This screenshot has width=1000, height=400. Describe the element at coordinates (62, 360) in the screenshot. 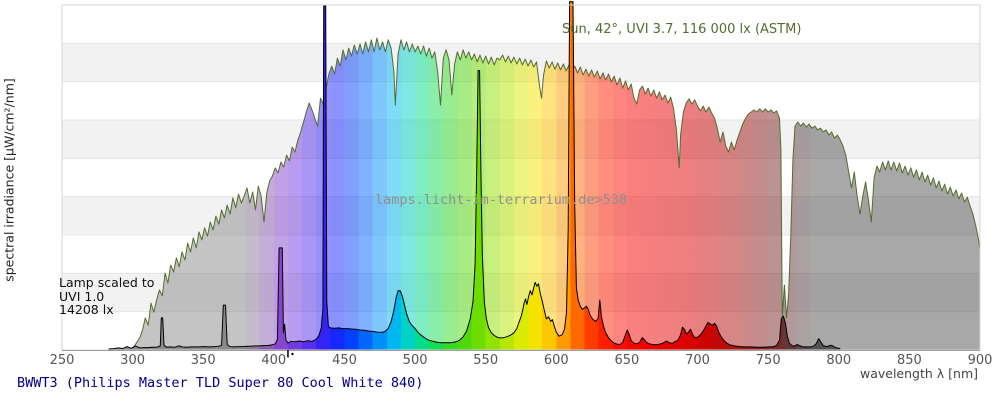

I see `x-tick-label-250: 250` at that location.